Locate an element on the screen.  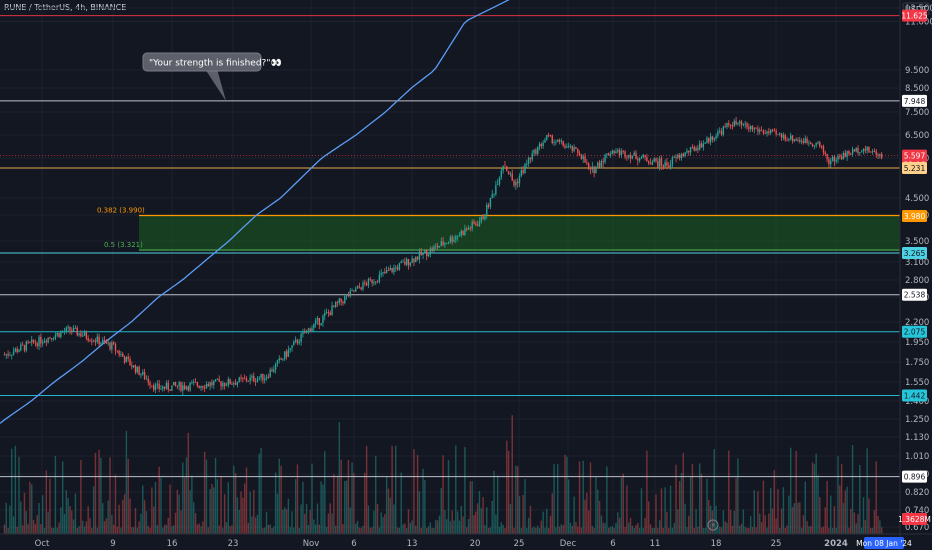
y-tick-label: 1.550 is located at coordinates (917, 383).